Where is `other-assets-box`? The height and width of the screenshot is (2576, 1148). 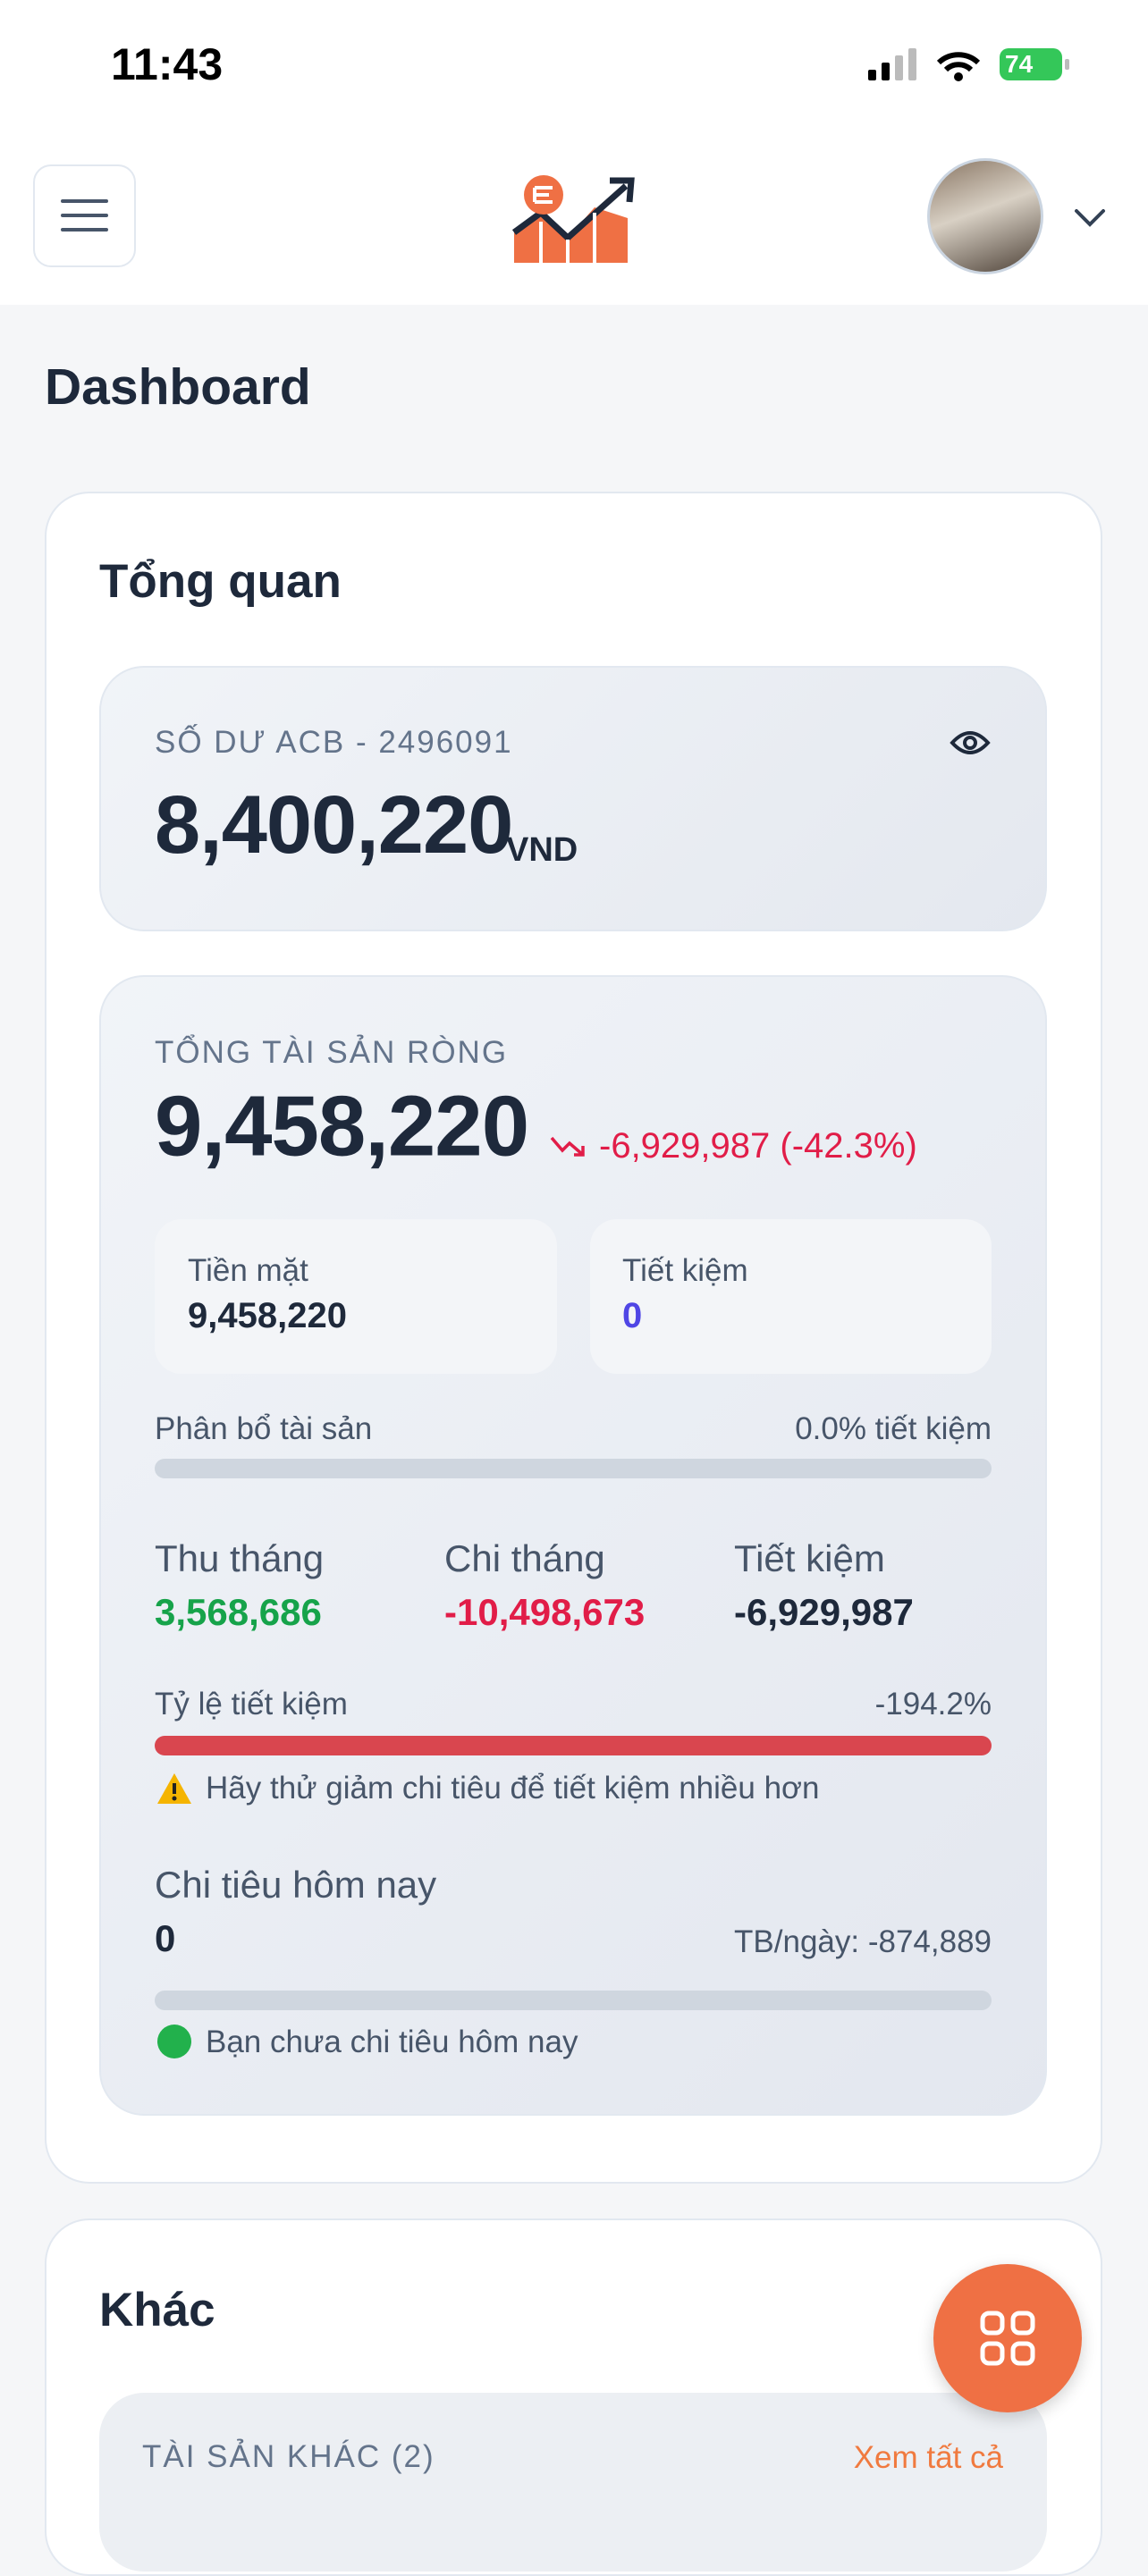
other-assets-box is located at coordinates (573, 2483).